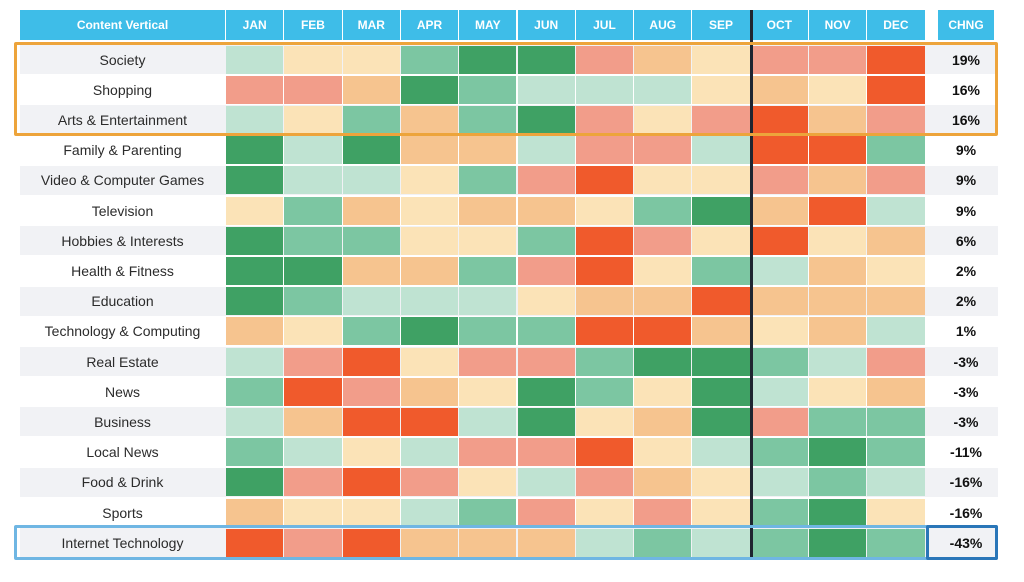 This screenshot has width=1024, height=582. Describe the element at coordinates (966, 301) in the screenshot. I see `change-value: 2%` at that location.